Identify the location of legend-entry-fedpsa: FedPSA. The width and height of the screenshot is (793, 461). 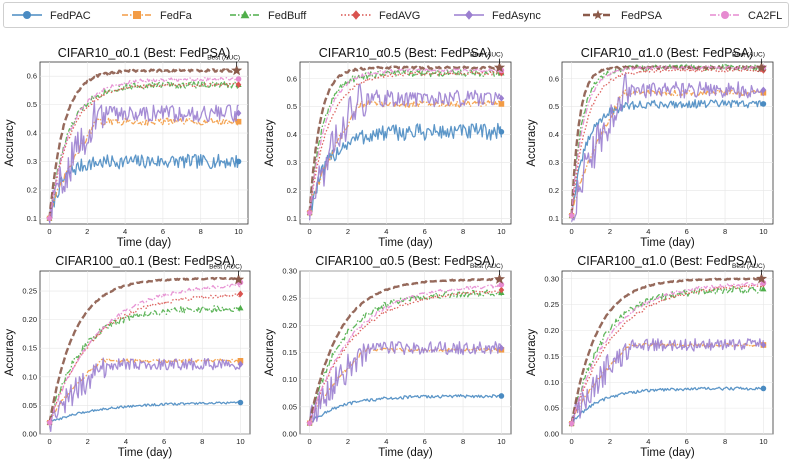
(623, 15).